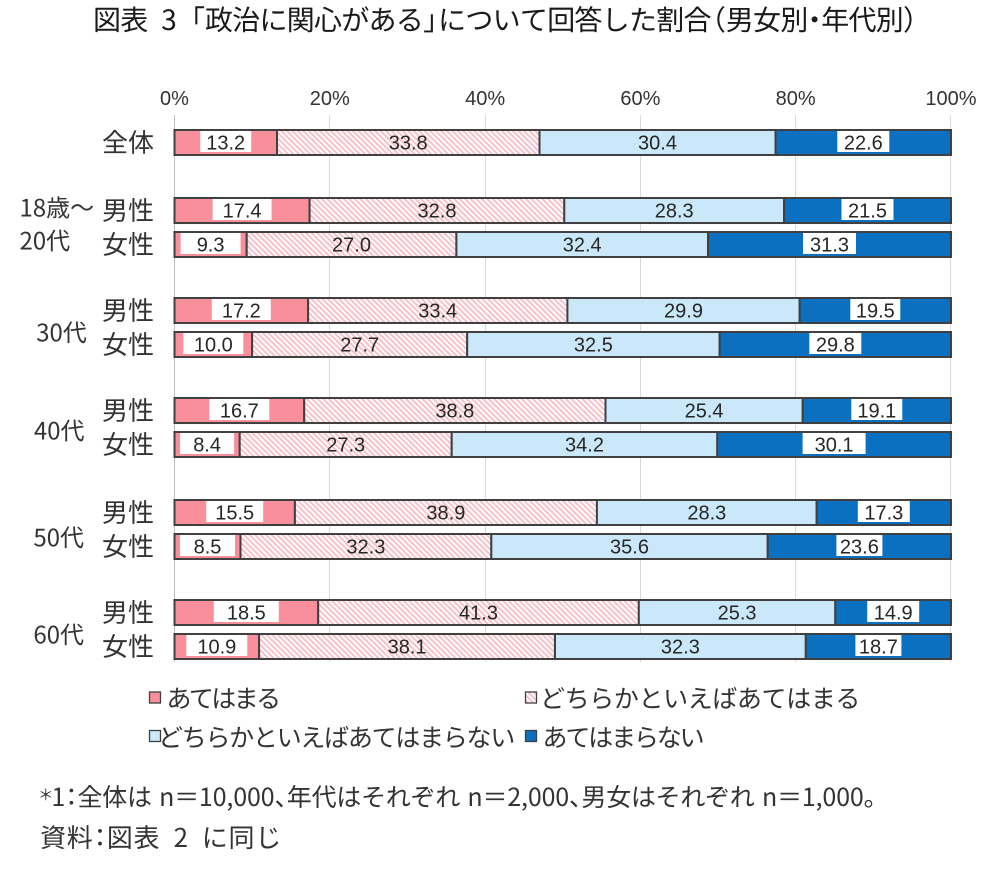  I want to click on svg-text: 35.6, so click(629, 548).